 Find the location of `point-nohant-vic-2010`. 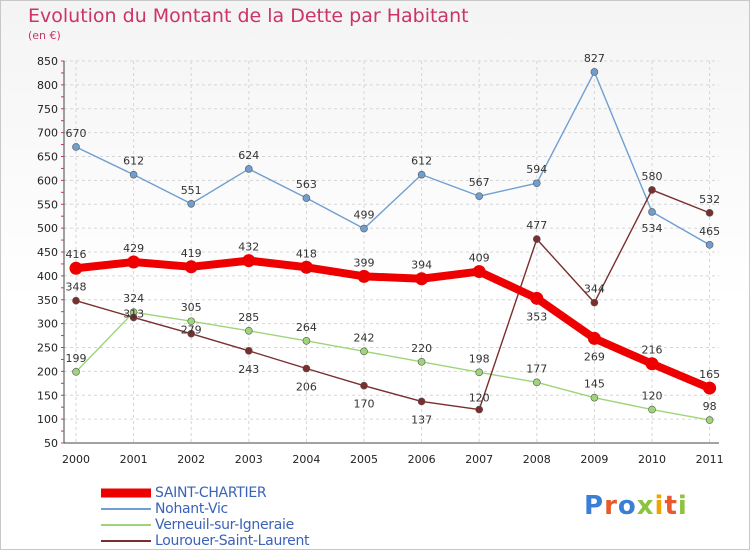

point-nohant-vic-2010 is located at coordinates (652, 212).